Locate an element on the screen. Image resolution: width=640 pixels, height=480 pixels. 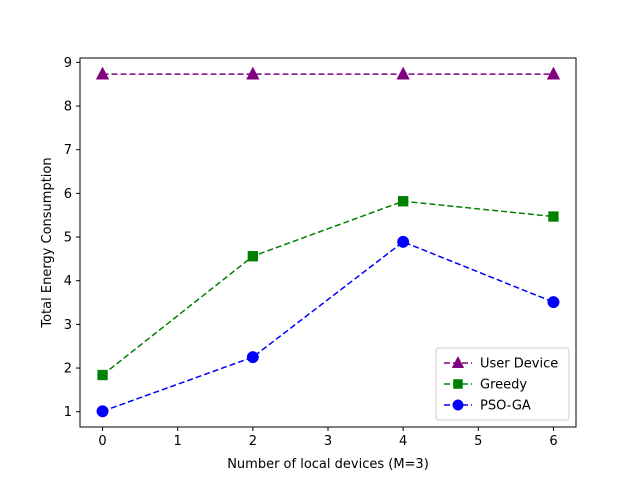
x-tick-label: 3 is located at coordinates (328, 441).